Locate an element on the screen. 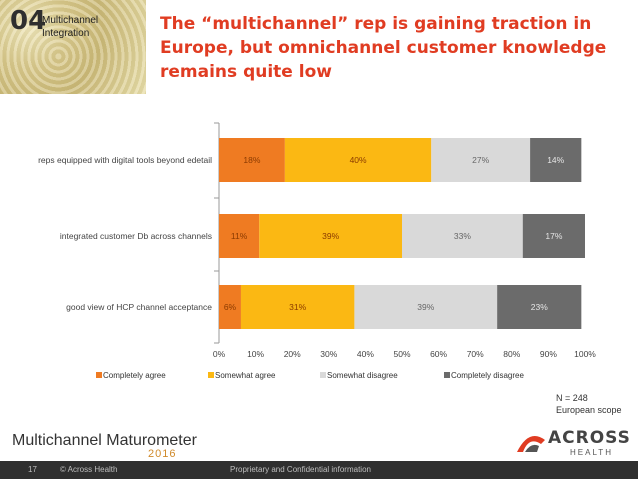 This screenshot has height=479, width=638. x-tick-label: 60% is located at coordinates (438, 354).